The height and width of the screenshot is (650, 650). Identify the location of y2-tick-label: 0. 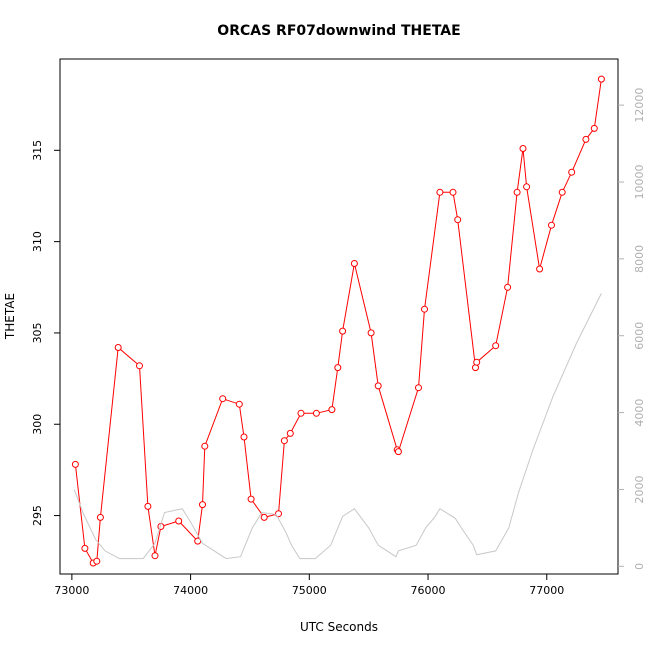
(639, 566).